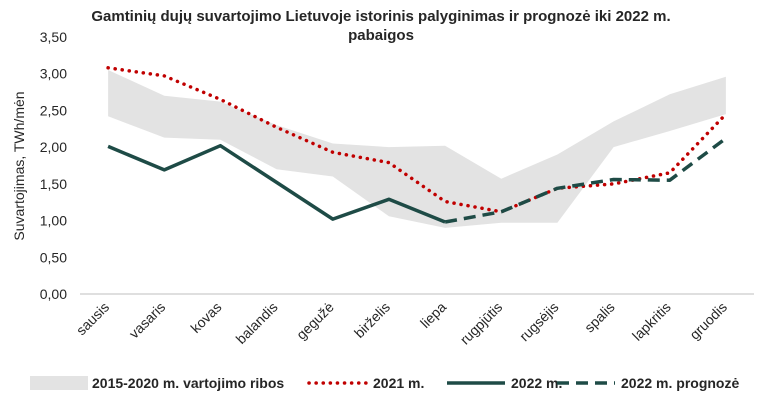 The image size is (762, 407). I want to click on legend-label-2: 2022 m., so click(536, 383).